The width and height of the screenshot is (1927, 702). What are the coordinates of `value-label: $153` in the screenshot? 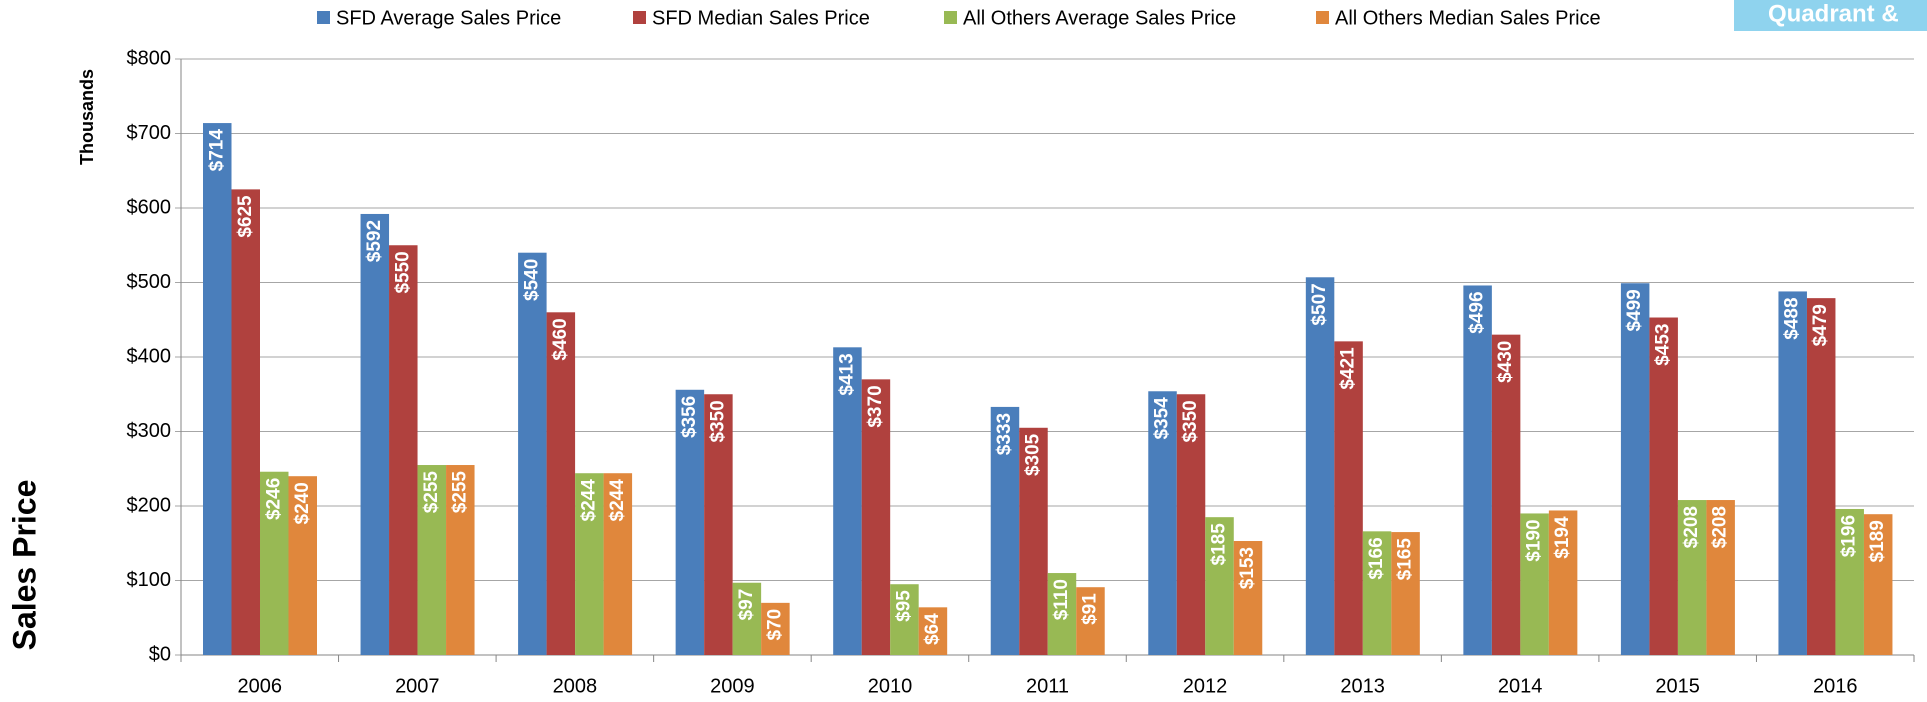 It's located at (1247, 568).